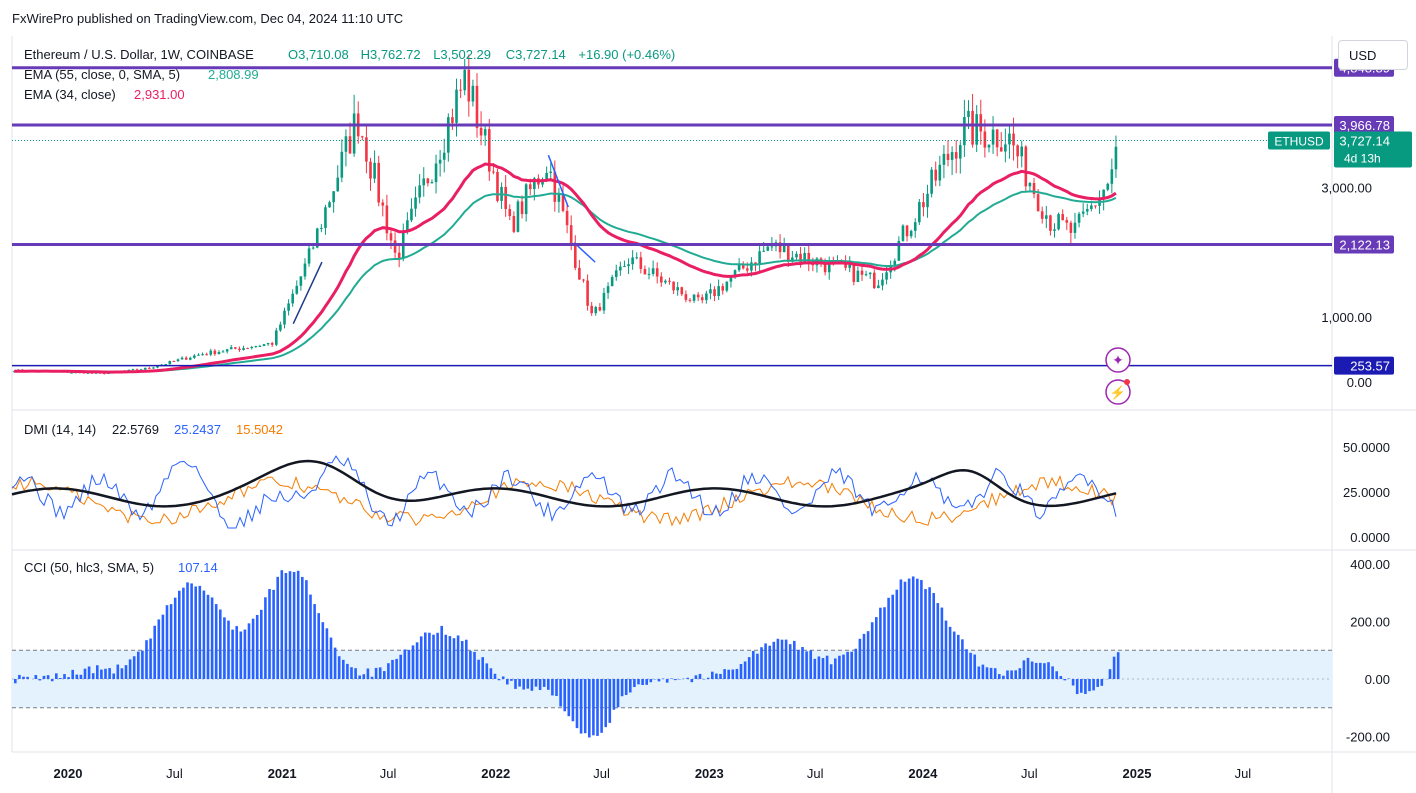  I want to click on flash-icon-glyph: ⚡, so click(1118, 393).